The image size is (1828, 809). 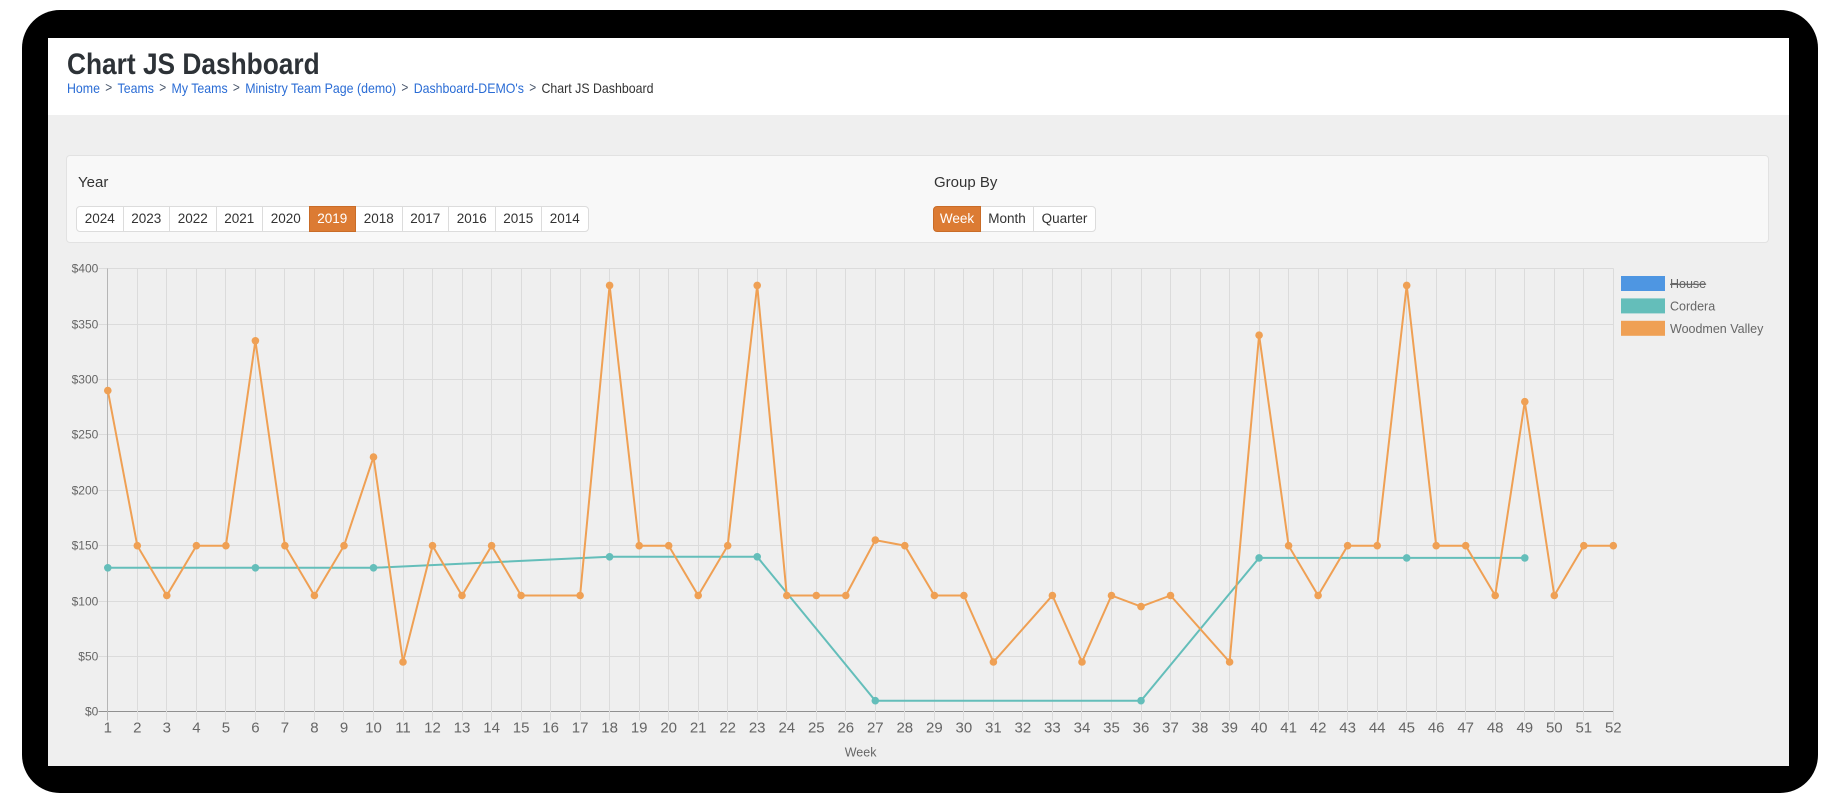 I want to click on svg-text: 14, so click(x=491, y=728).